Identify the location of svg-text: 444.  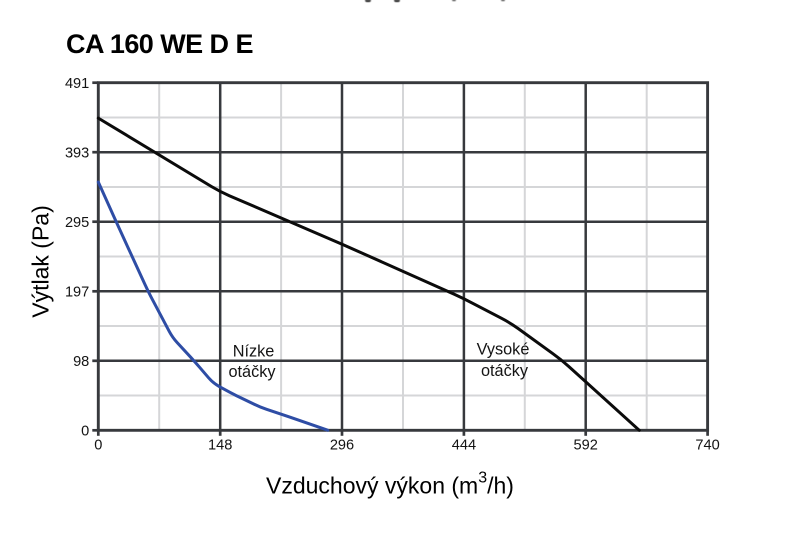
(464, 445).